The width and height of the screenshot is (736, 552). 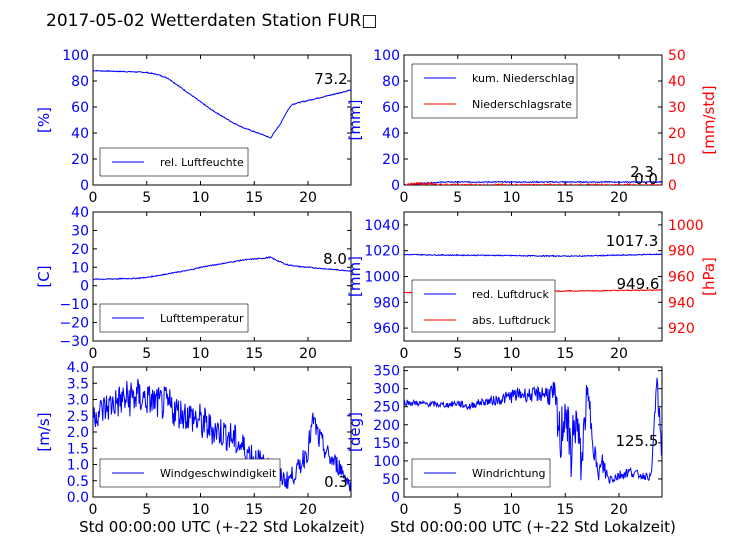 What do you see at coordinates (335, 259) in the screenshot?
I see `last-value-label: 8.0` at bounding box center [335, 259].